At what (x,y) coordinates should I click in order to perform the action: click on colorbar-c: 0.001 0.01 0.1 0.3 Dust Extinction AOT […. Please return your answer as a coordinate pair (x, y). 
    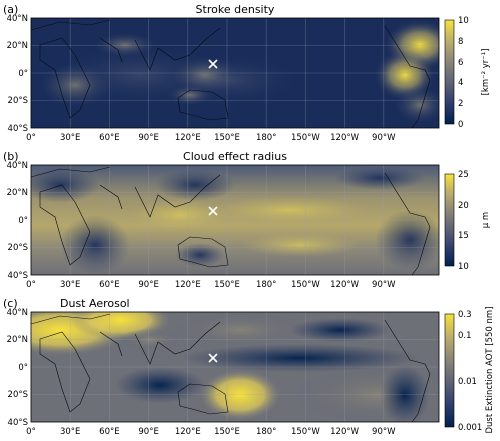
    Looking at the image, I should click on (469, 370).